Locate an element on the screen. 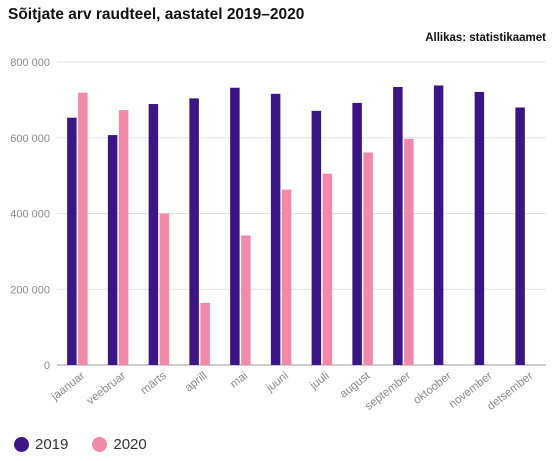  legend-label-2019: 2019 is located at coordinates (52, 444).